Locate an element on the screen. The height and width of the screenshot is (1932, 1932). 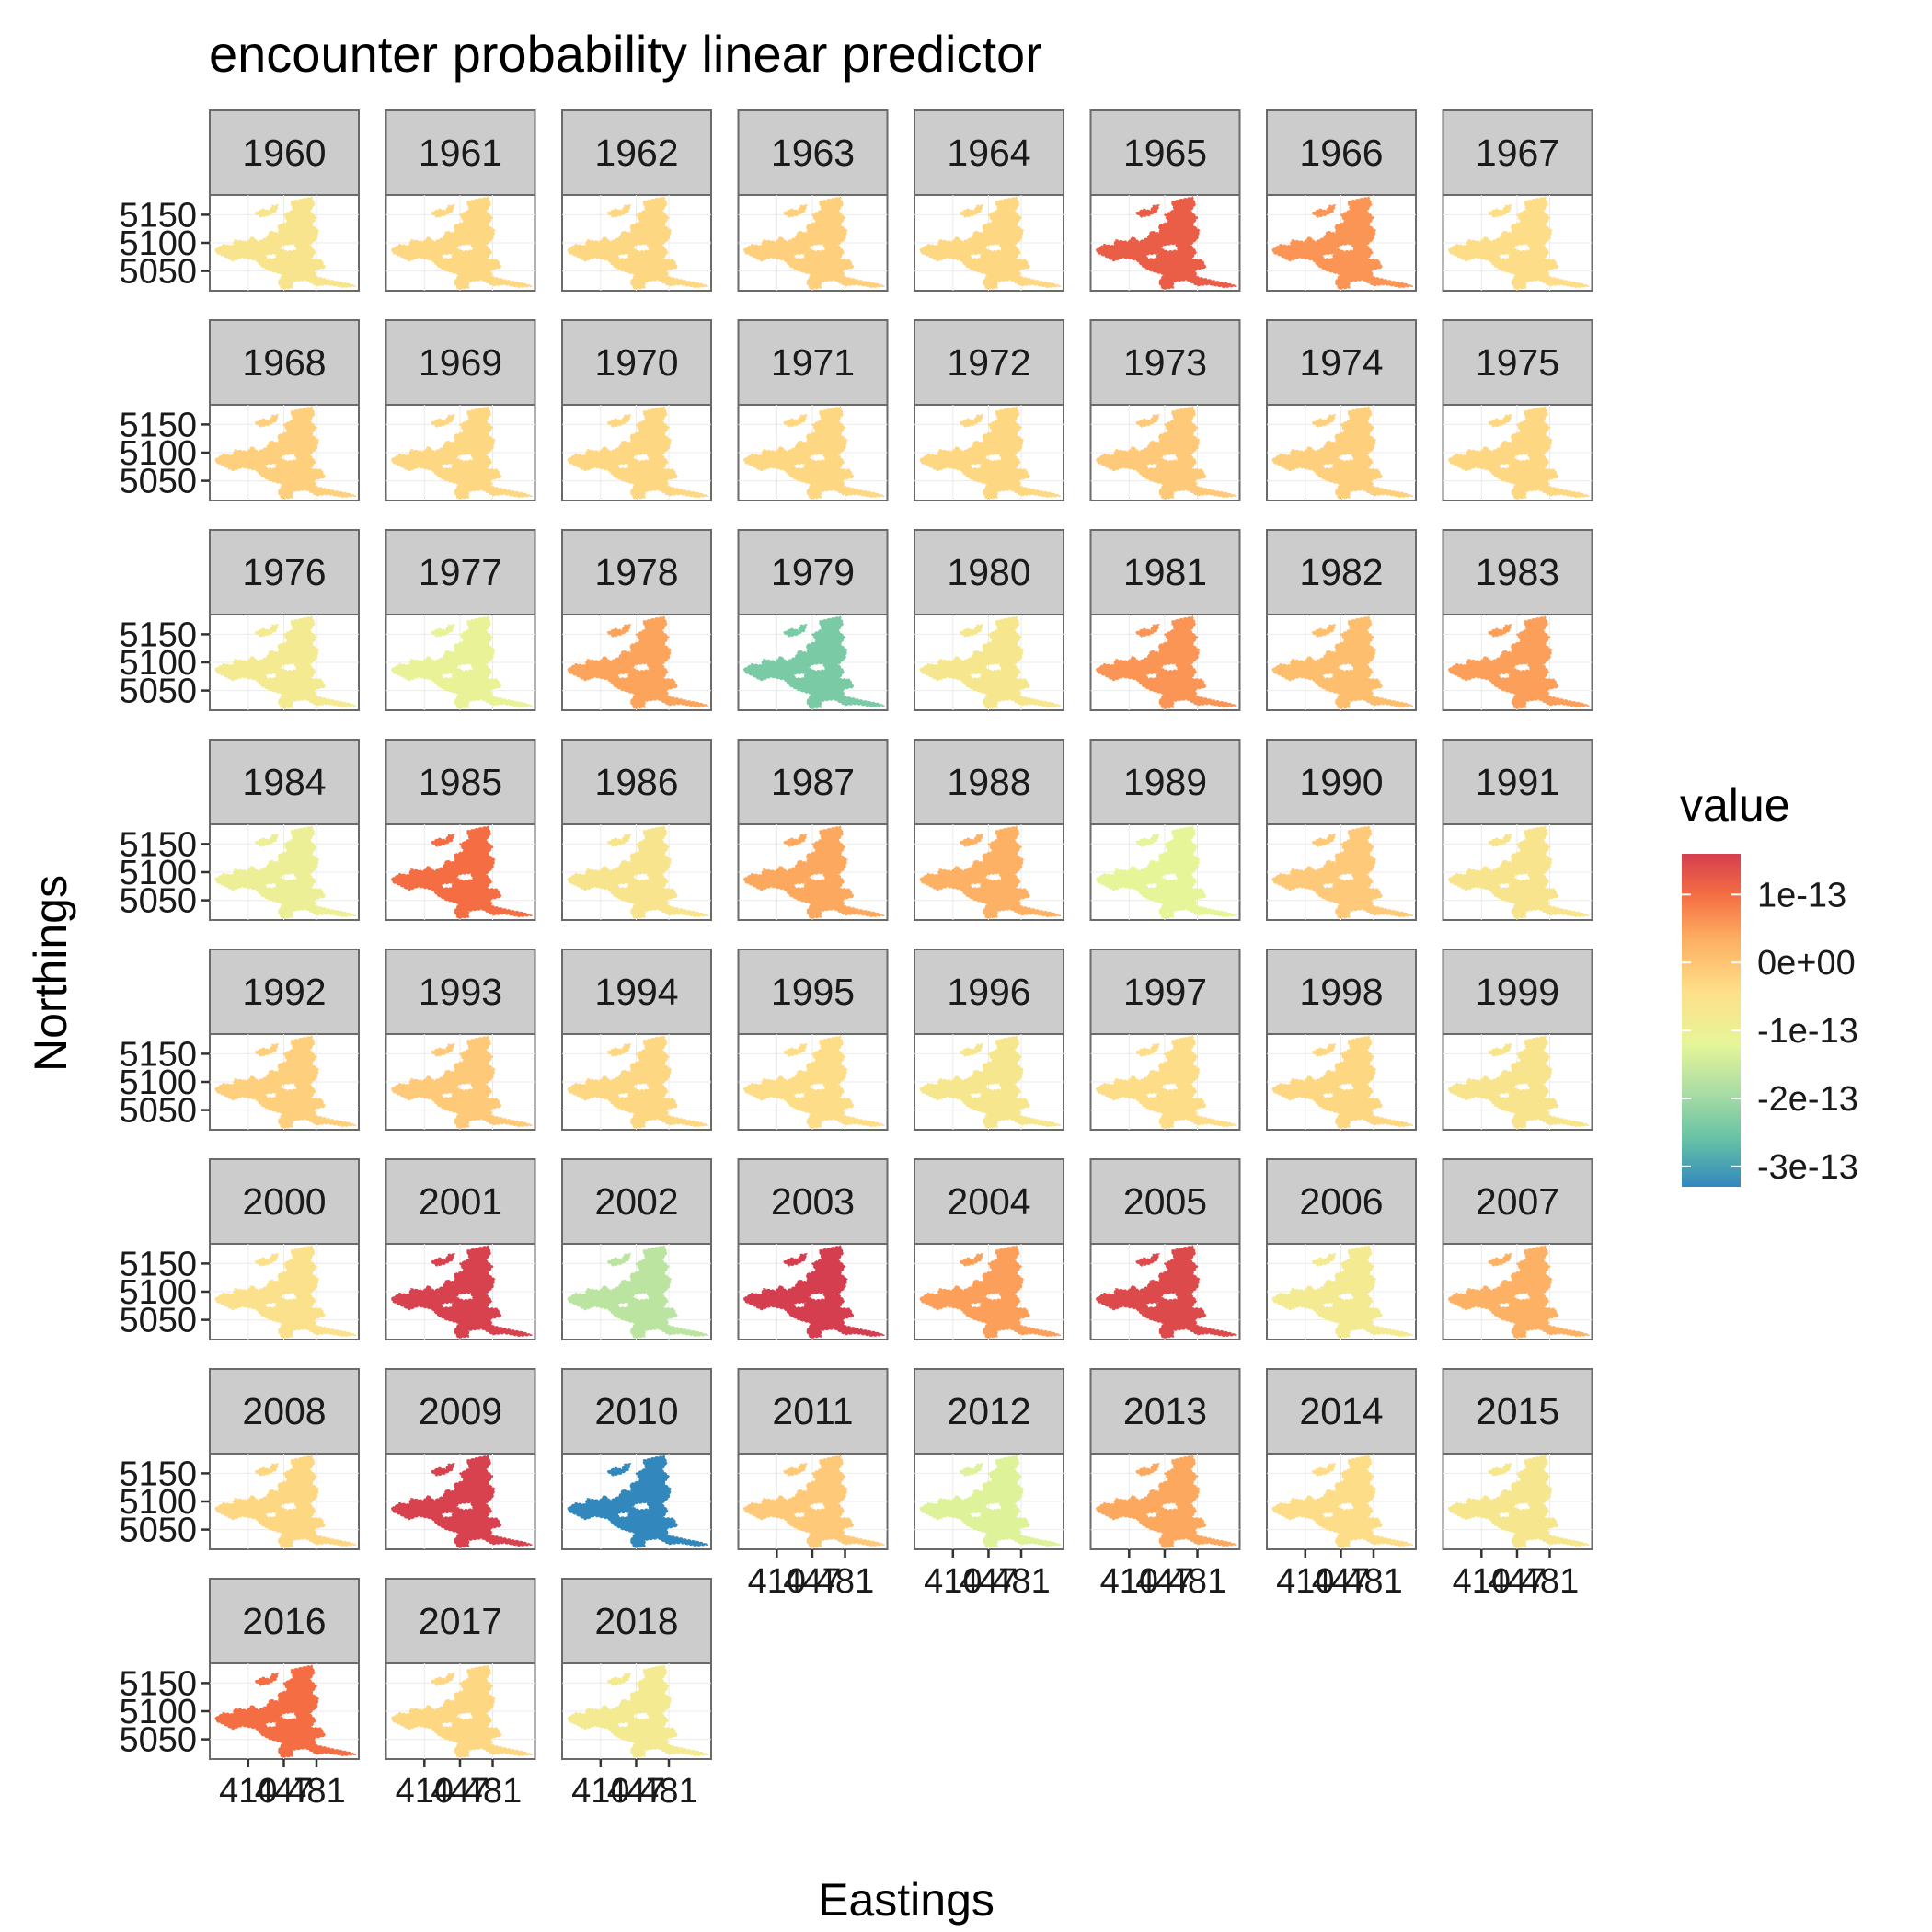
facet-strip-label: 1992 is located at coordinates (284, 992).